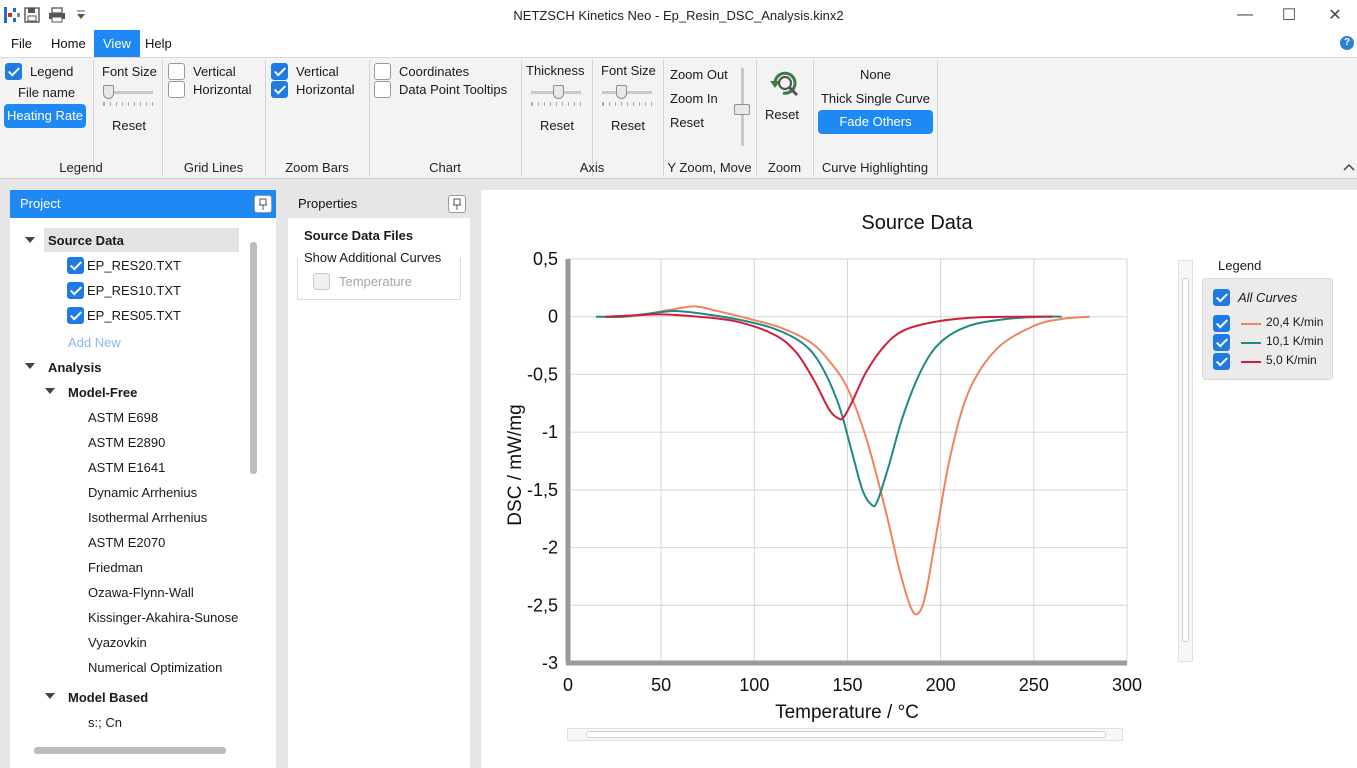  Describe the element at coordinates (742, 109) in the screenshot. I see `y-move-slider` at that location.